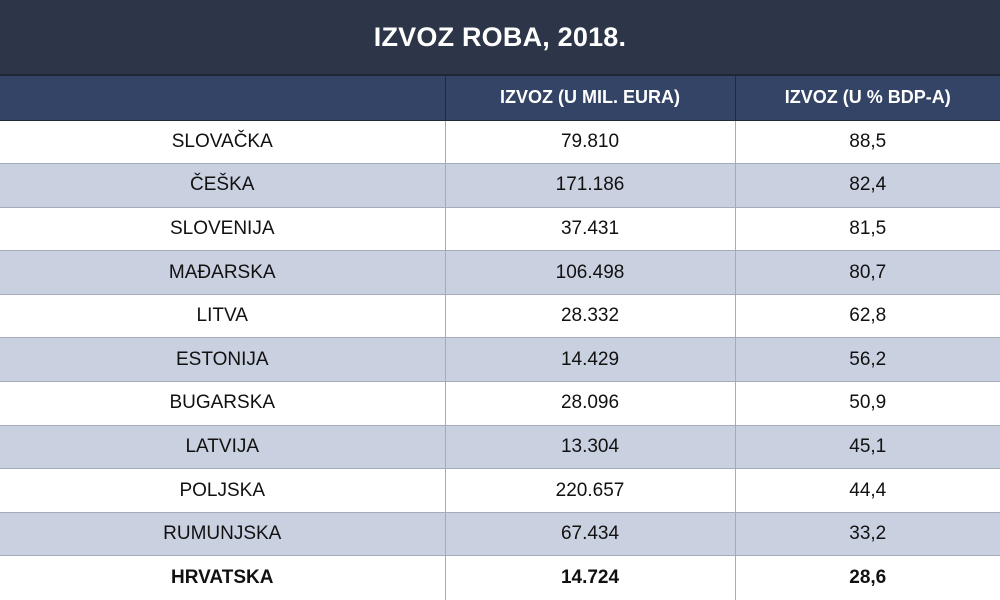 Image resolution: width=1000 pixels, height=600 pixels. I want to click on country-cell: ESTONIJA, so click(223, 360).